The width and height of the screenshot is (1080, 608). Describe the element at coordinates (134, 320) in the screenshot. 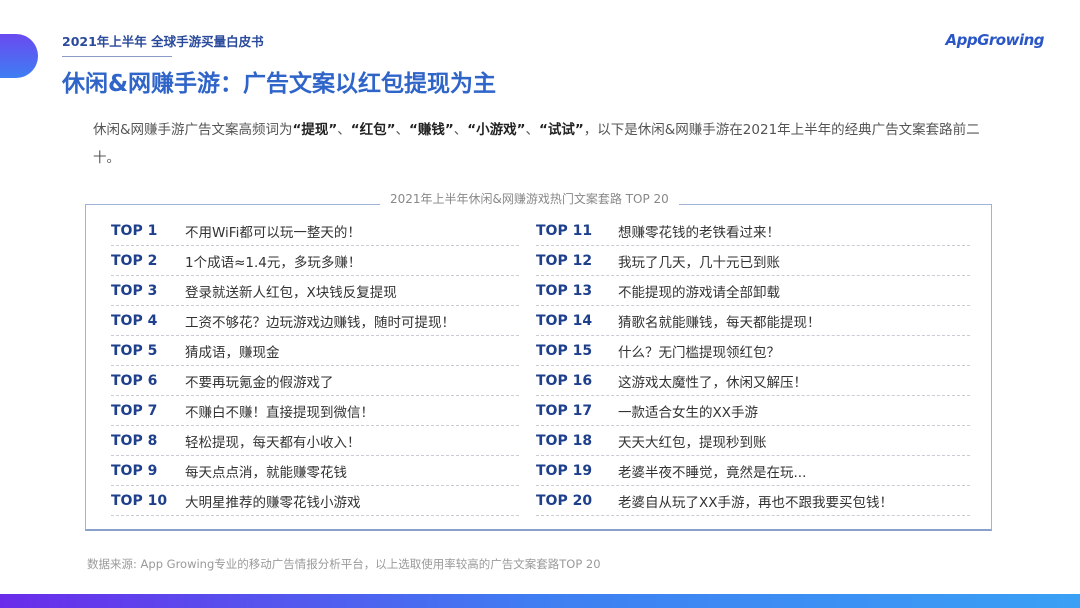

I see `rank-label: TOP 4` at that location.